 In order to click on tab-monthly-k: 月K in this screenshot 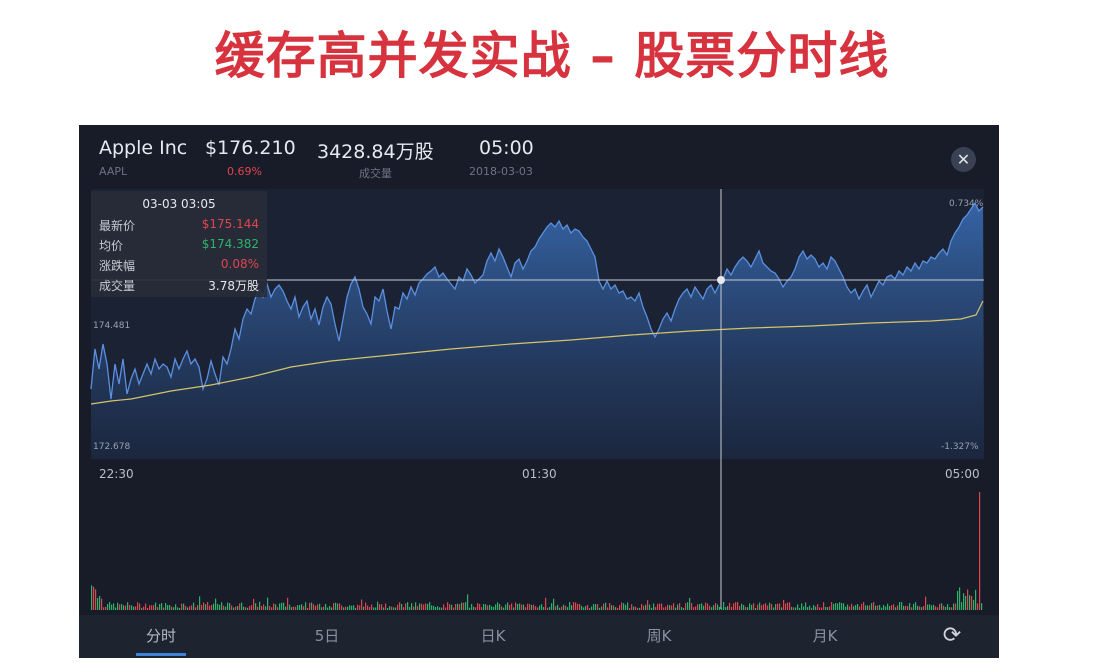, I will do `click(825, 636)`.